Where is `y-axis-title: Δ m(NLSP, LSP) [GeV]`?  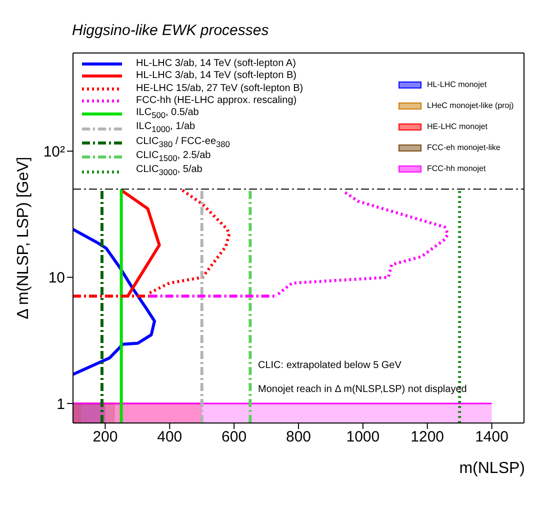
y-axis-title: Δ m(NLSP, LSP) [GeV] is located at coordinates (24, 237).